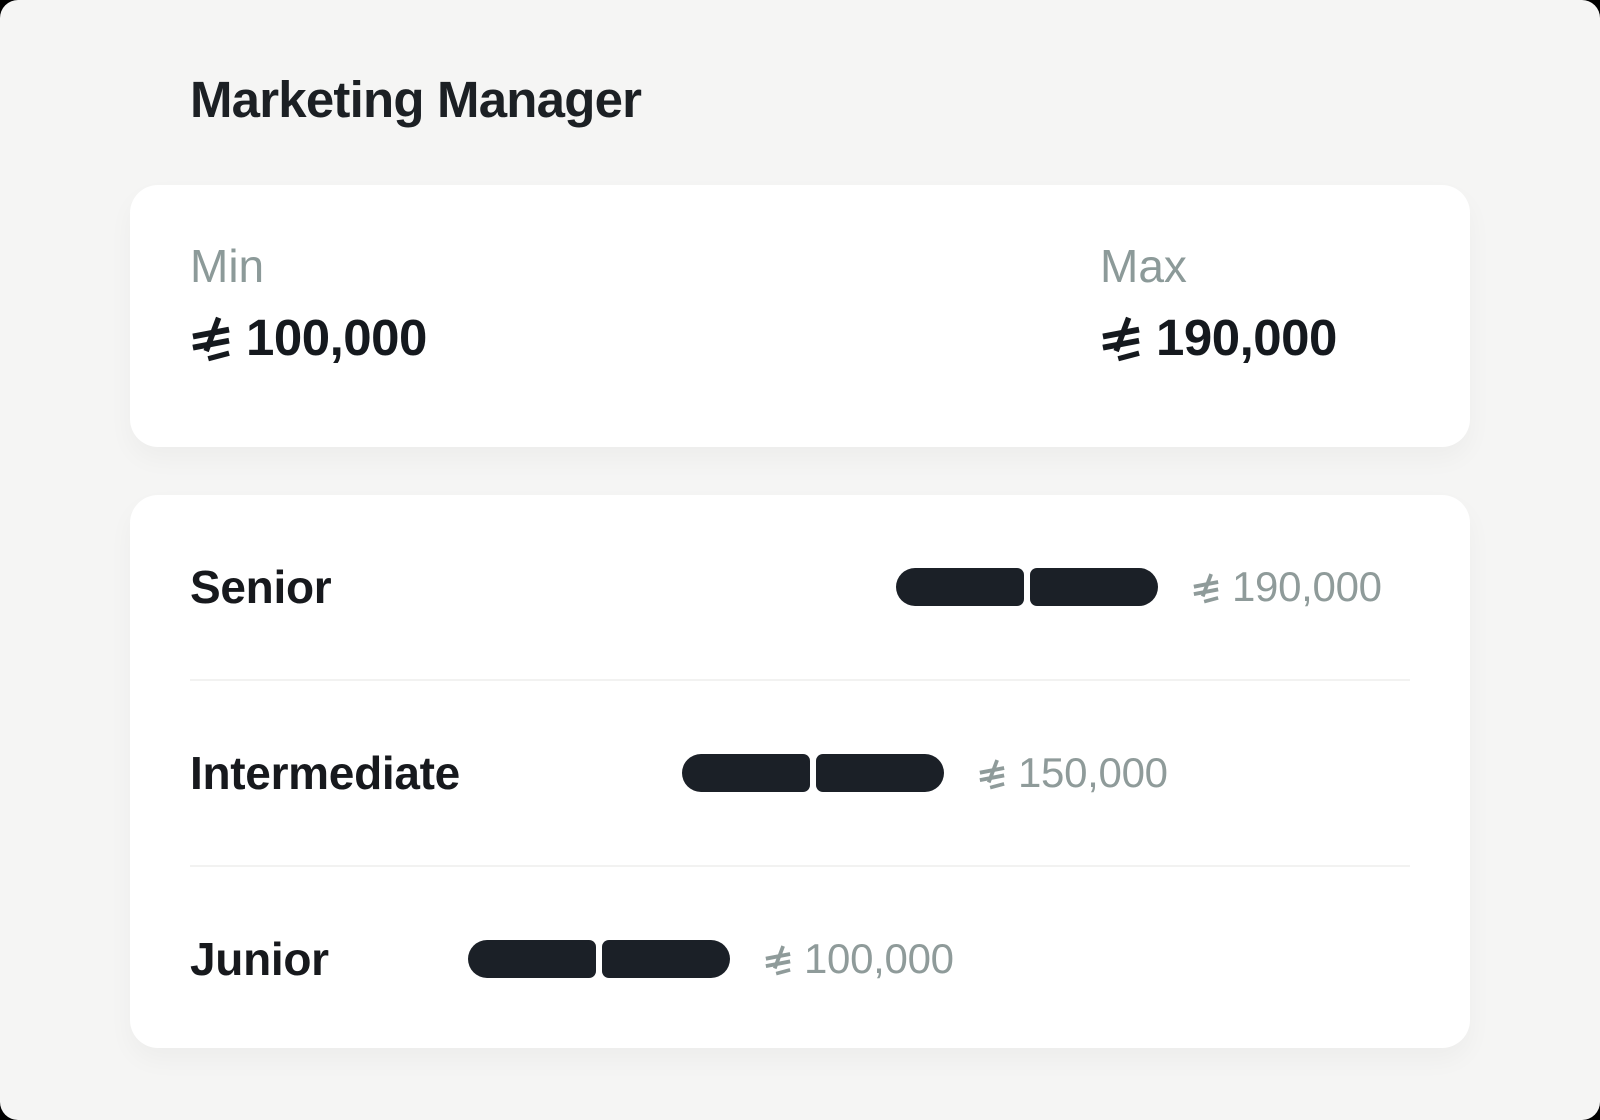 The width and height of the screenshot is (1600, 1120). What do you see at coordinates (227, 266) in the screenshot?
I see `min-label: Min` at bounding box center [227, 266].